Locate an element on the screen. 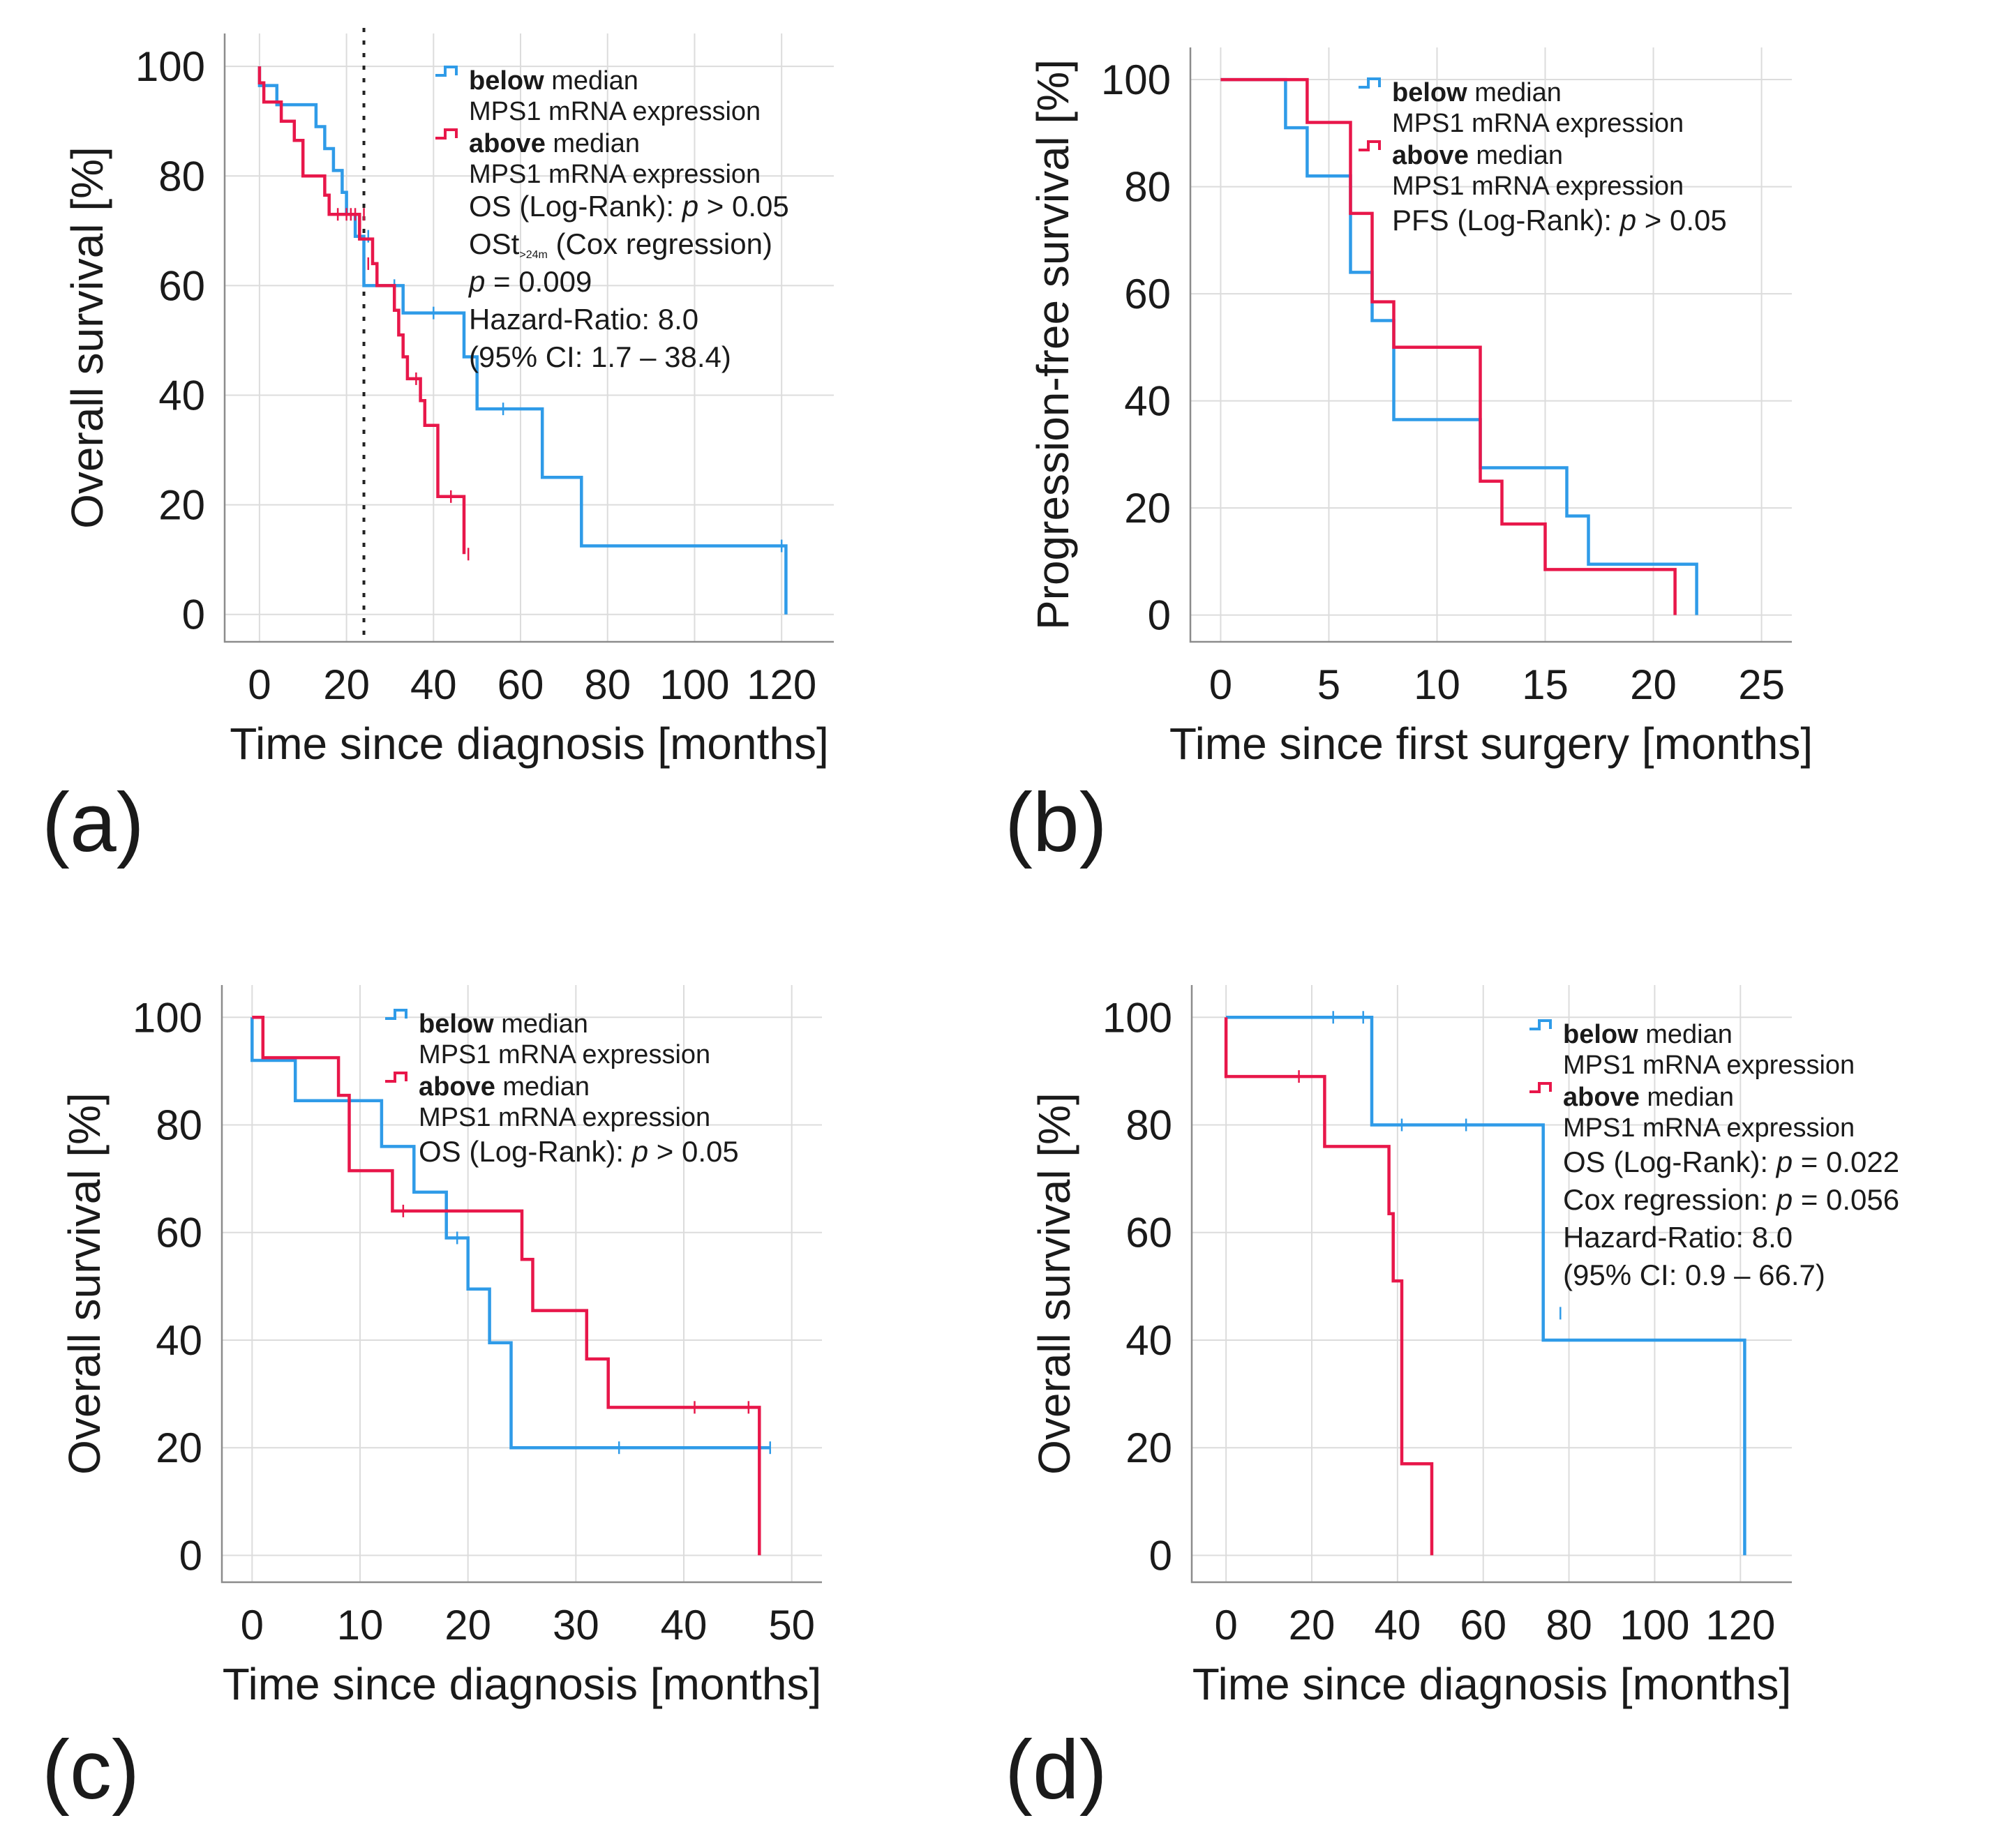 The width and height of the screenshot is (1990, 1848). x-tick-label: 15 is located at coordinates (1545, 685).